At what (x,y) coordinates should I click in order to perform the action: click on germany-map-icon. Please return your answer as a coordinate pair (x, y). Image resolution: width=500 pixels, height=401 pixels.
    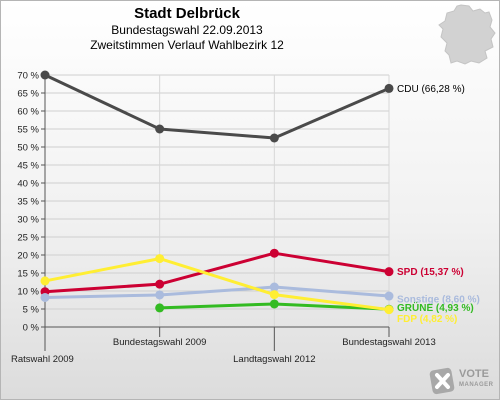
    Looking at the image, I should click on (467, 34).